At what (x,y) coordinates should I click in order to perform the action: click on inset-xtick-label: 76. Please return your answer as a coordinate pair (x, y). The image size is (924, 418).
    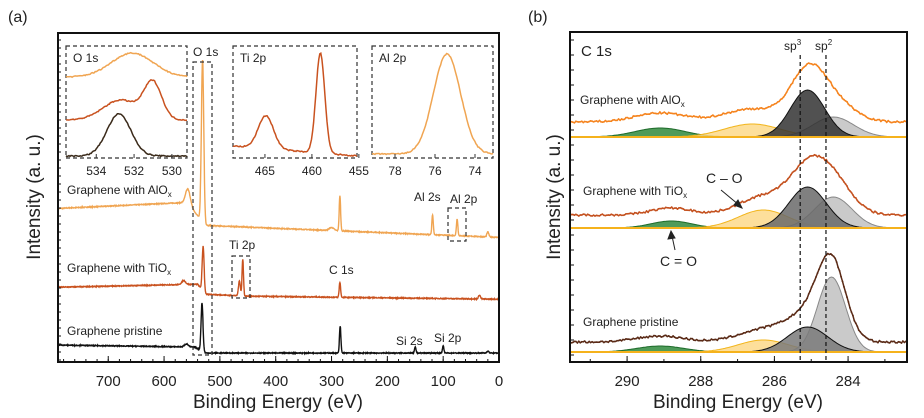
    Looking at the image, I should click on (435, 171).